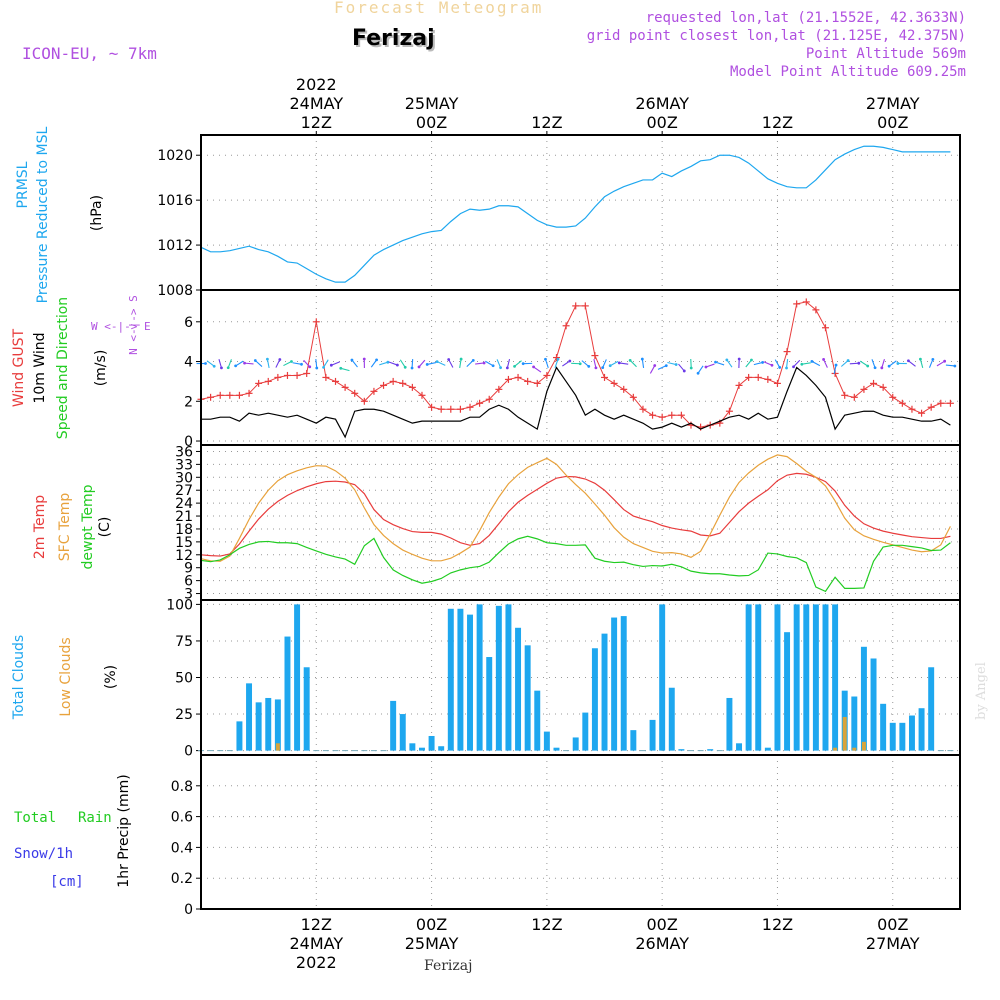 This screenshot has height=1000, width=1000. I want to click on pressure-panel-frame, so click(580, 212).